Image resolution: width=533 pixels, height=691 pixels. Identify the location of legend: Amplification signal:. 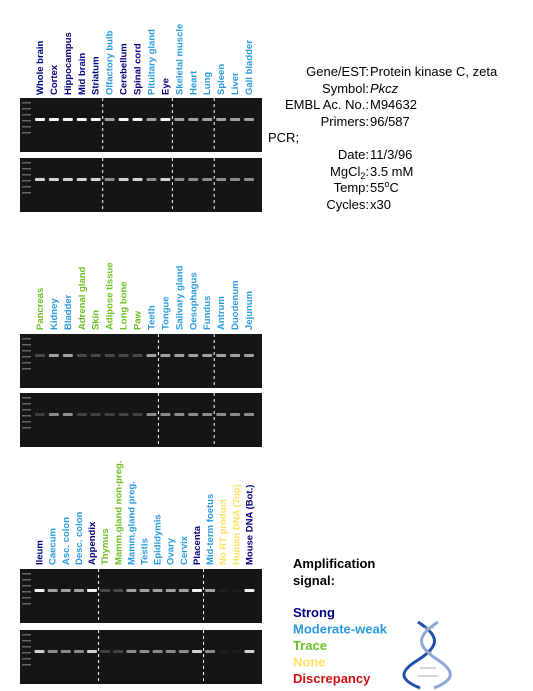
(334, 572).